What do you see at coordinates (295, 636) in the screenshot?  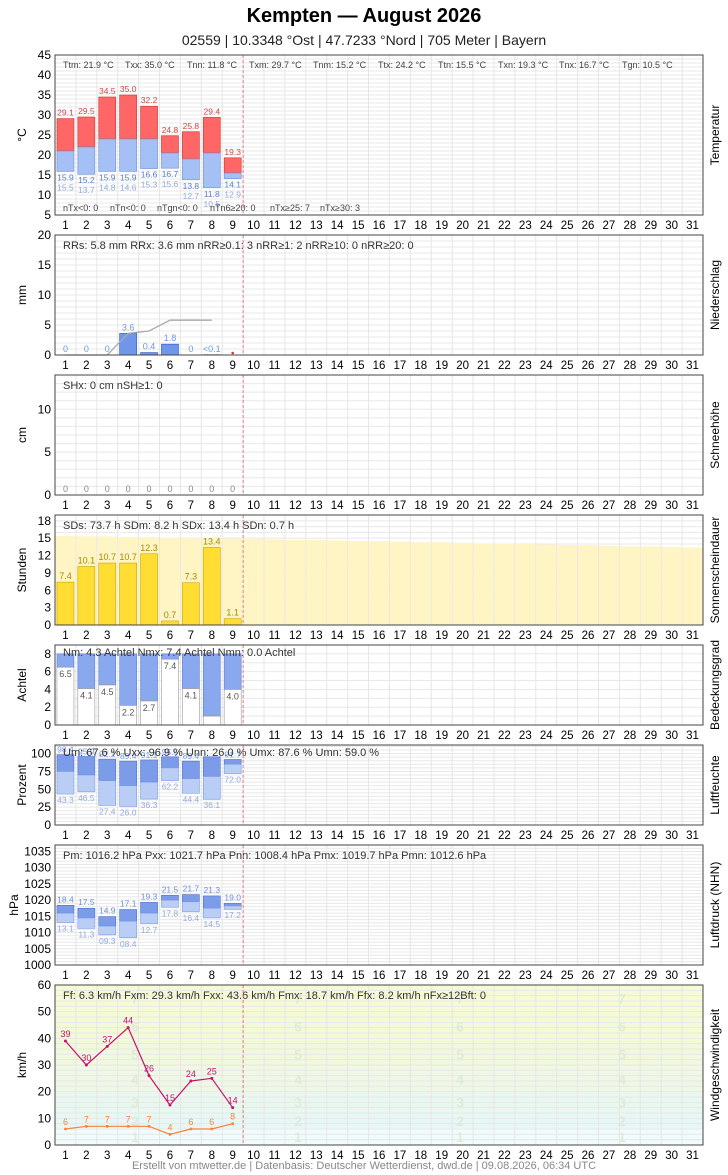 I see `sunshine-xtick-label: 12` at bounding box center [295, 636].